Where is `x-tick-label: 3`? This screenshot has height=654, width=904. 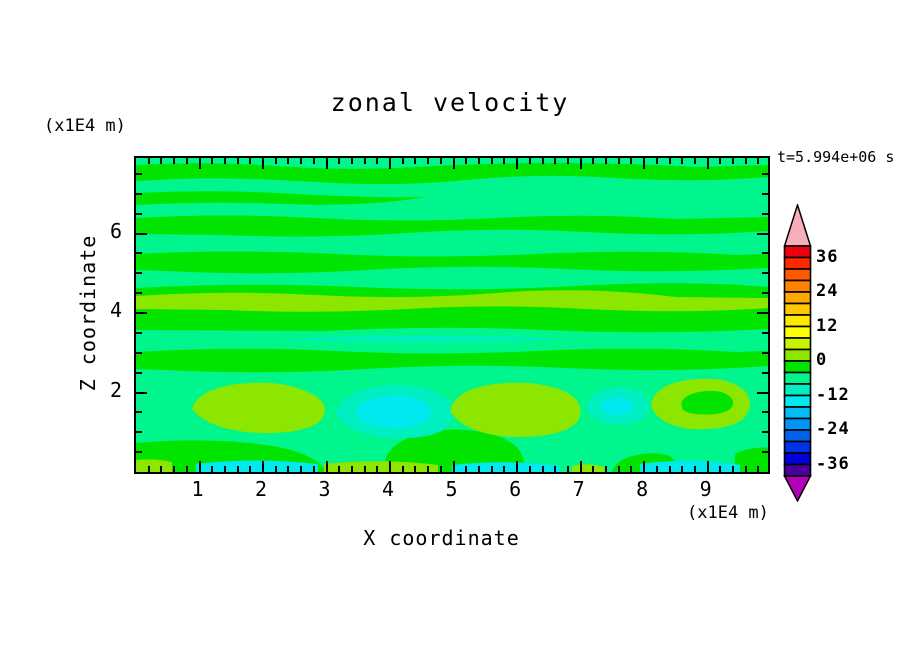 x-tick-label: 3 is located at coordinates (324, 489).